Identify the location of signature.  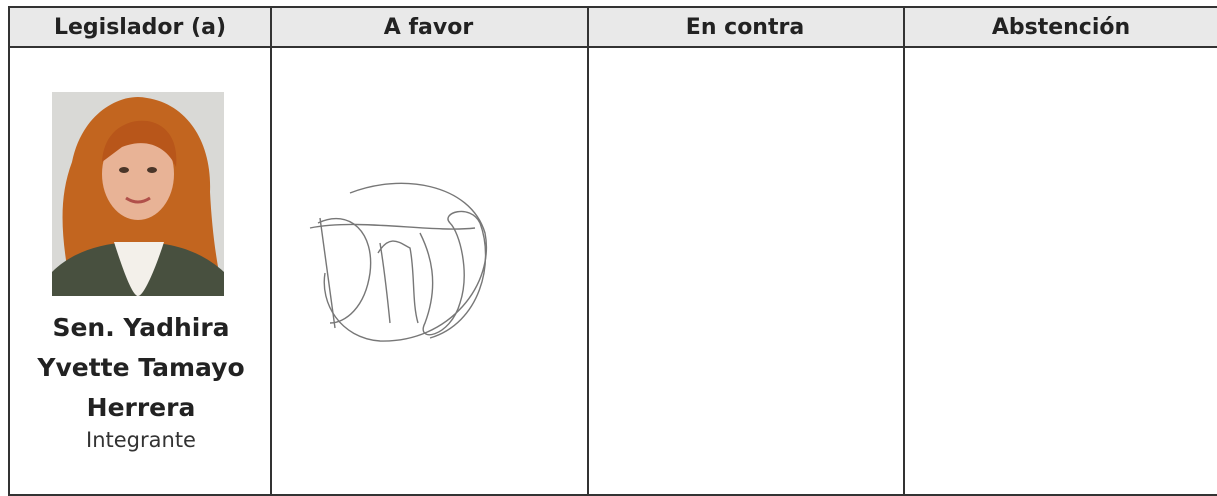
(398, 262).